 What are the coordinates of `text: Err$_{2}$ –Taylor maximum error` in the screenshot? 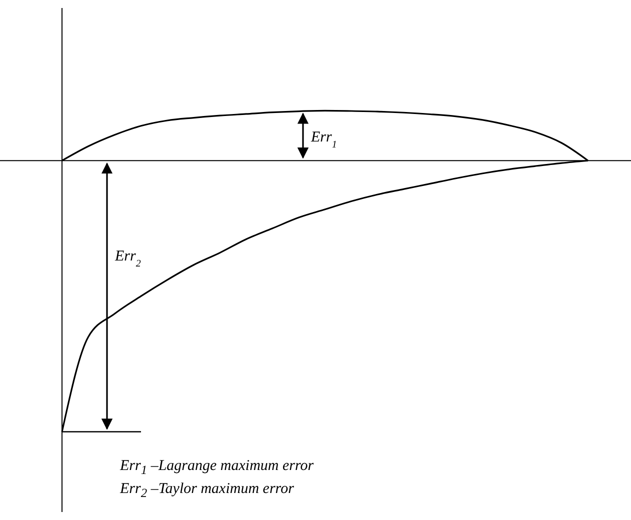 It's located at (207, 491).